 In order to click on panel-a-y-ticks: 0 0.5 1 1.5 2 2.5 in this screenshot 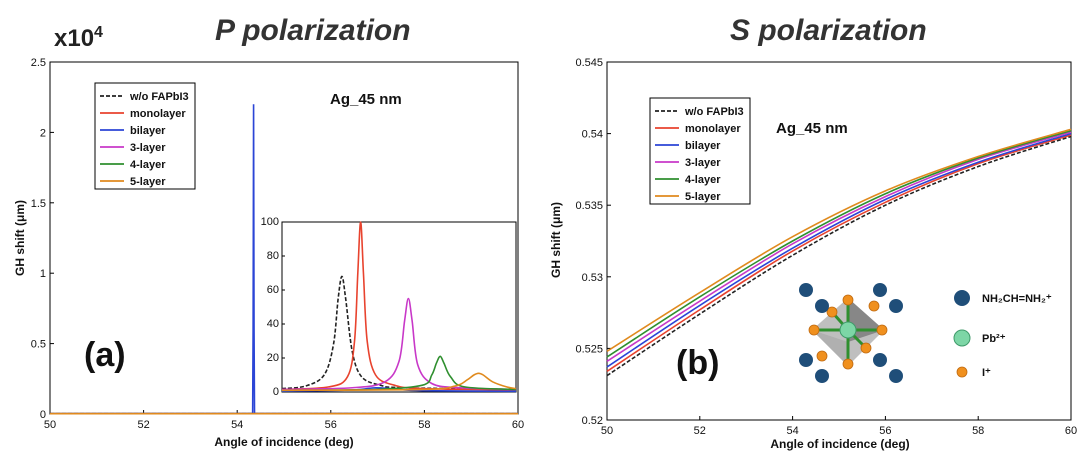, I will do `click(42, 239)`.